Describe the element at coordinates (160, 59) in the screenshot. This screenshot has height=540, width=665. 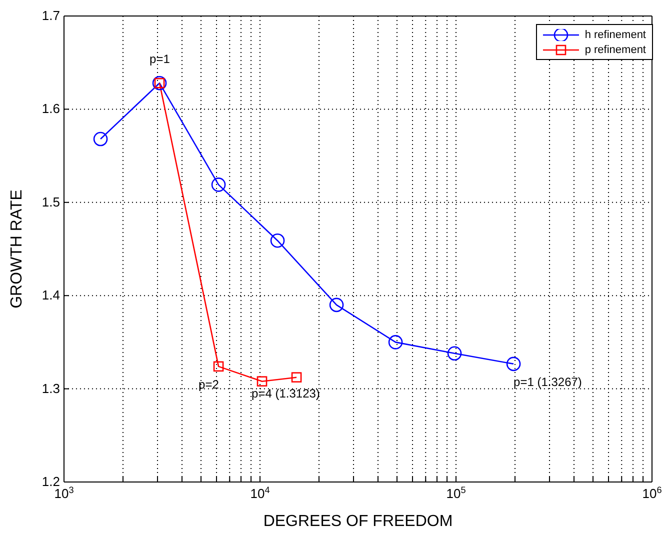
I see `annotation: p=1` at that location.